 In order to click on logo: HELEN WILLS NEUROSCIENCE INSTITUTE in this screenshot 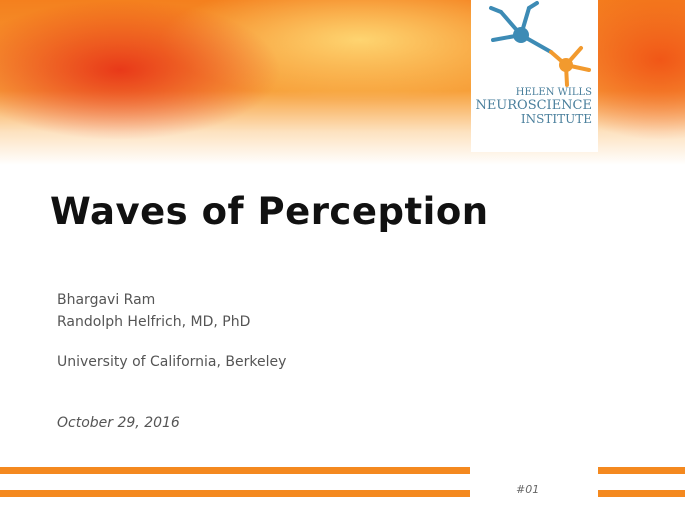, I will do `click(534, 76)`.